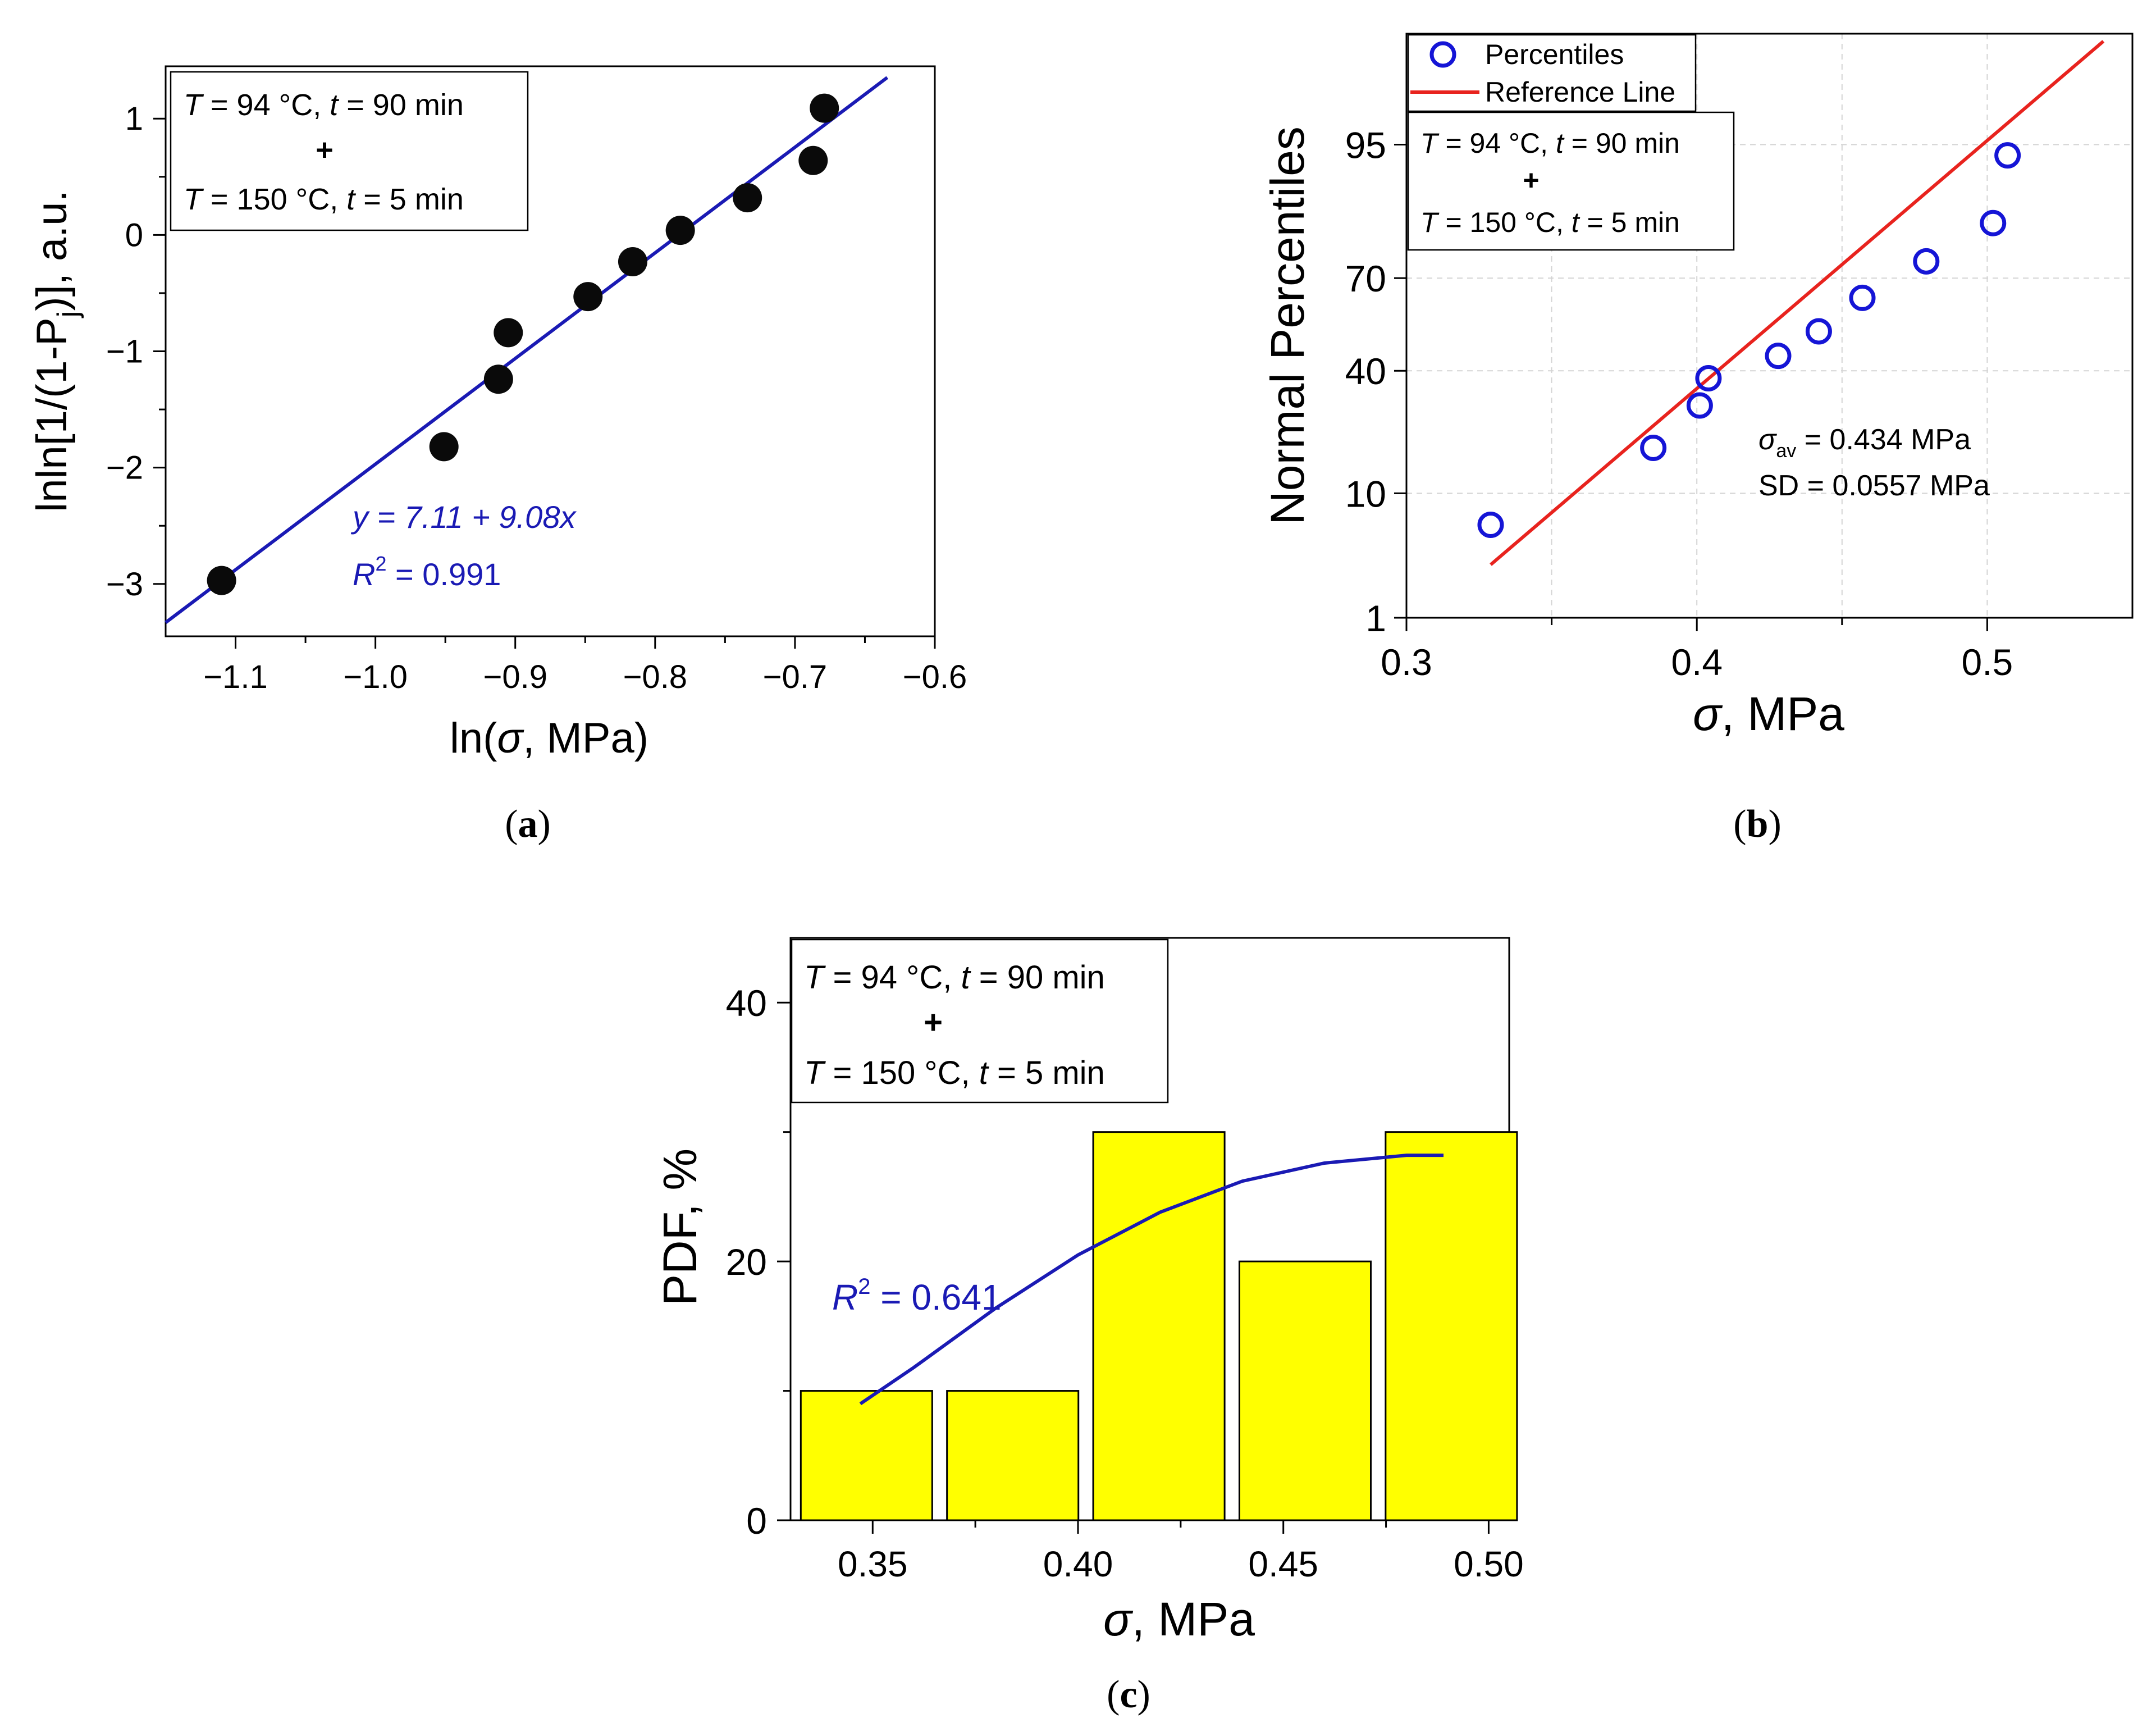 The height and width of the screenshot is (1723, 2156). I want to click on panel-a-y-axis-label: lnln[1/(1-Pj)], a.u., so click(56, 351).